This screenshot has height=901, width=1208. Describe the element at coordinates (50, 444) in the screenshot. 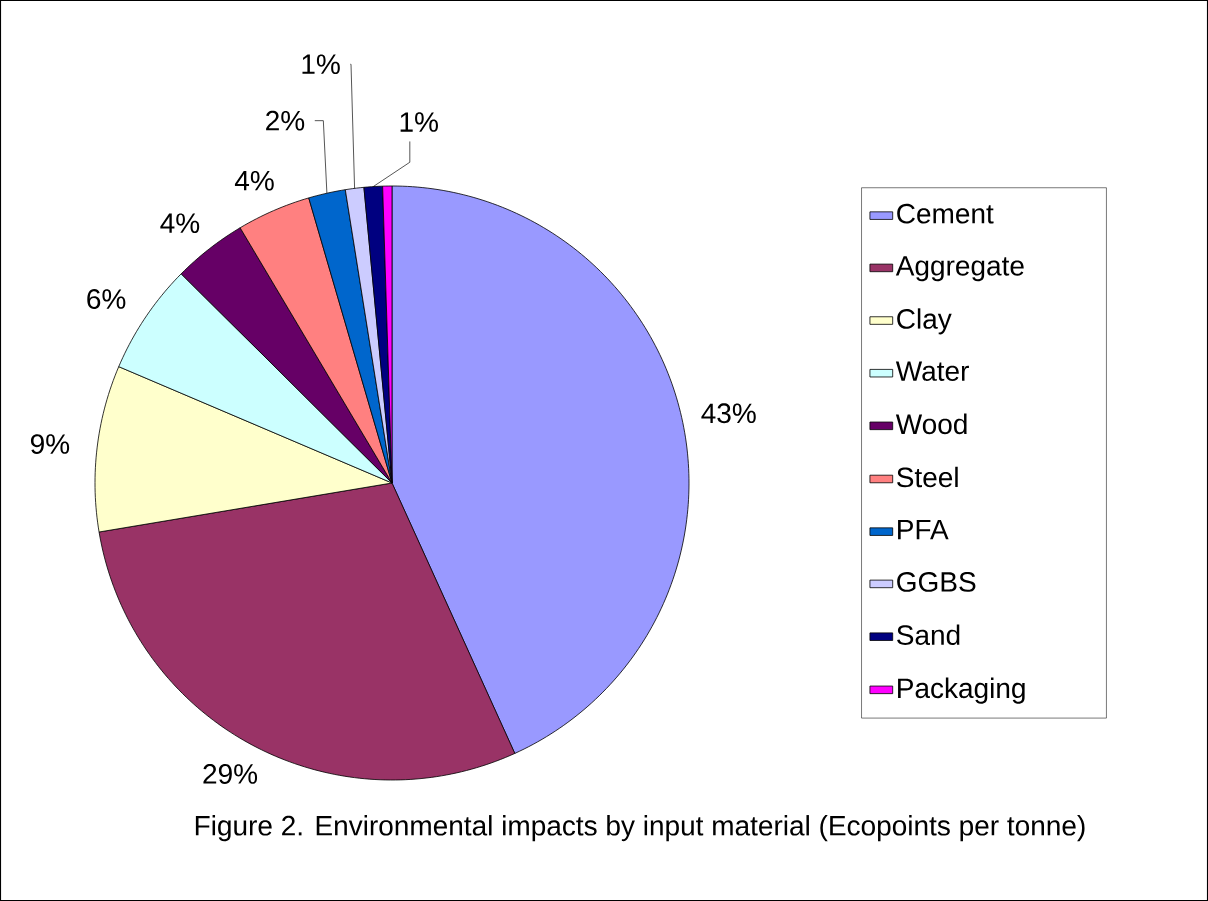

I see `data-label: 9%` at that location.